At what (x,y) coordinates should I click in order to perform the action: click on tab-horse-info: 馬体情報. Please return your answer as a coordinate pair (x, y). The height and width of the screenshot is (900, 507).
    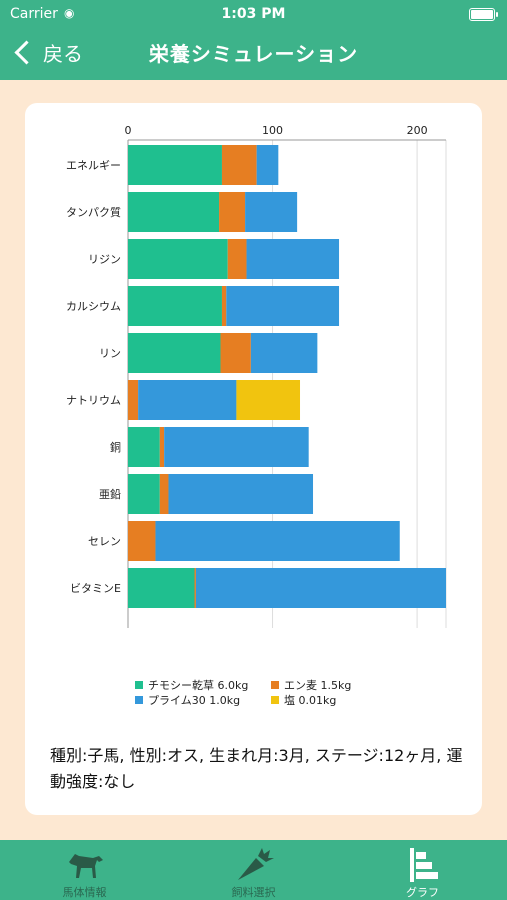
    Looking at the image, I should click on (84, 870).